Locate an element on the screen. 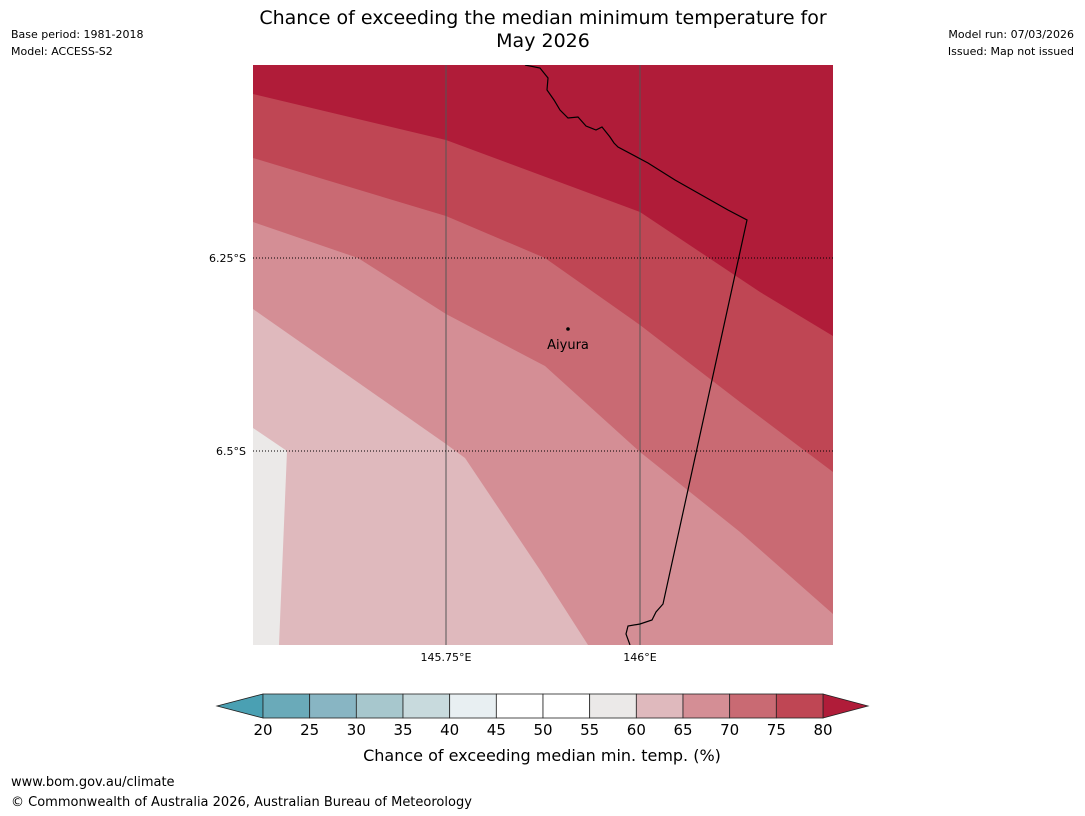 The image size is (1085, 816). border-line is located at coordinates (636, 355).